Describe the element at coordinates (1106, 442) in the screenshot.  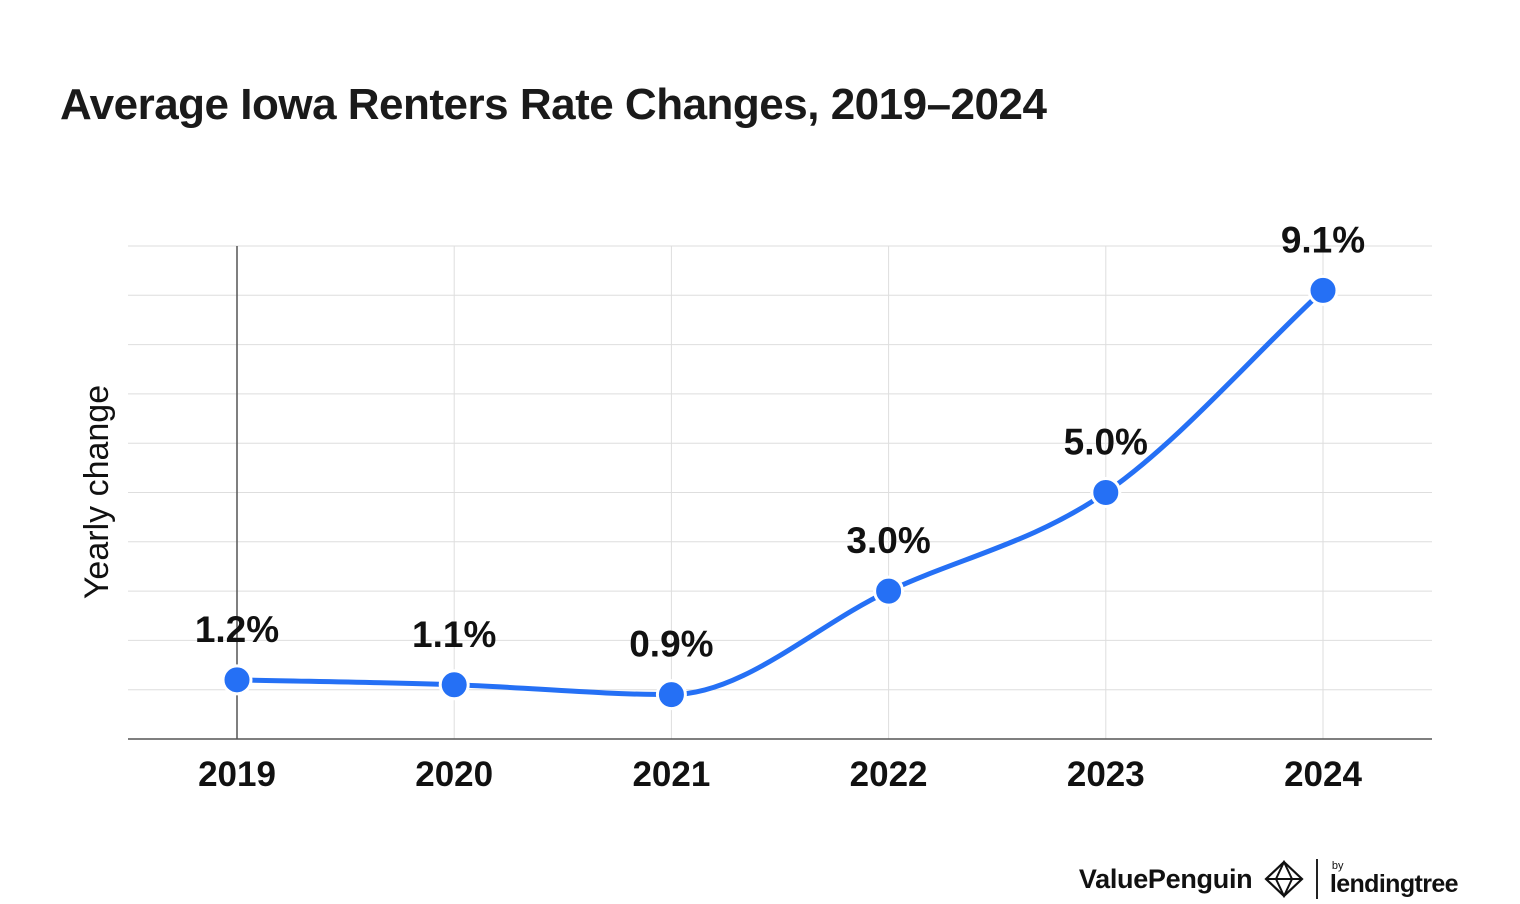
I see `data-value-label: 5.0%` at that location.